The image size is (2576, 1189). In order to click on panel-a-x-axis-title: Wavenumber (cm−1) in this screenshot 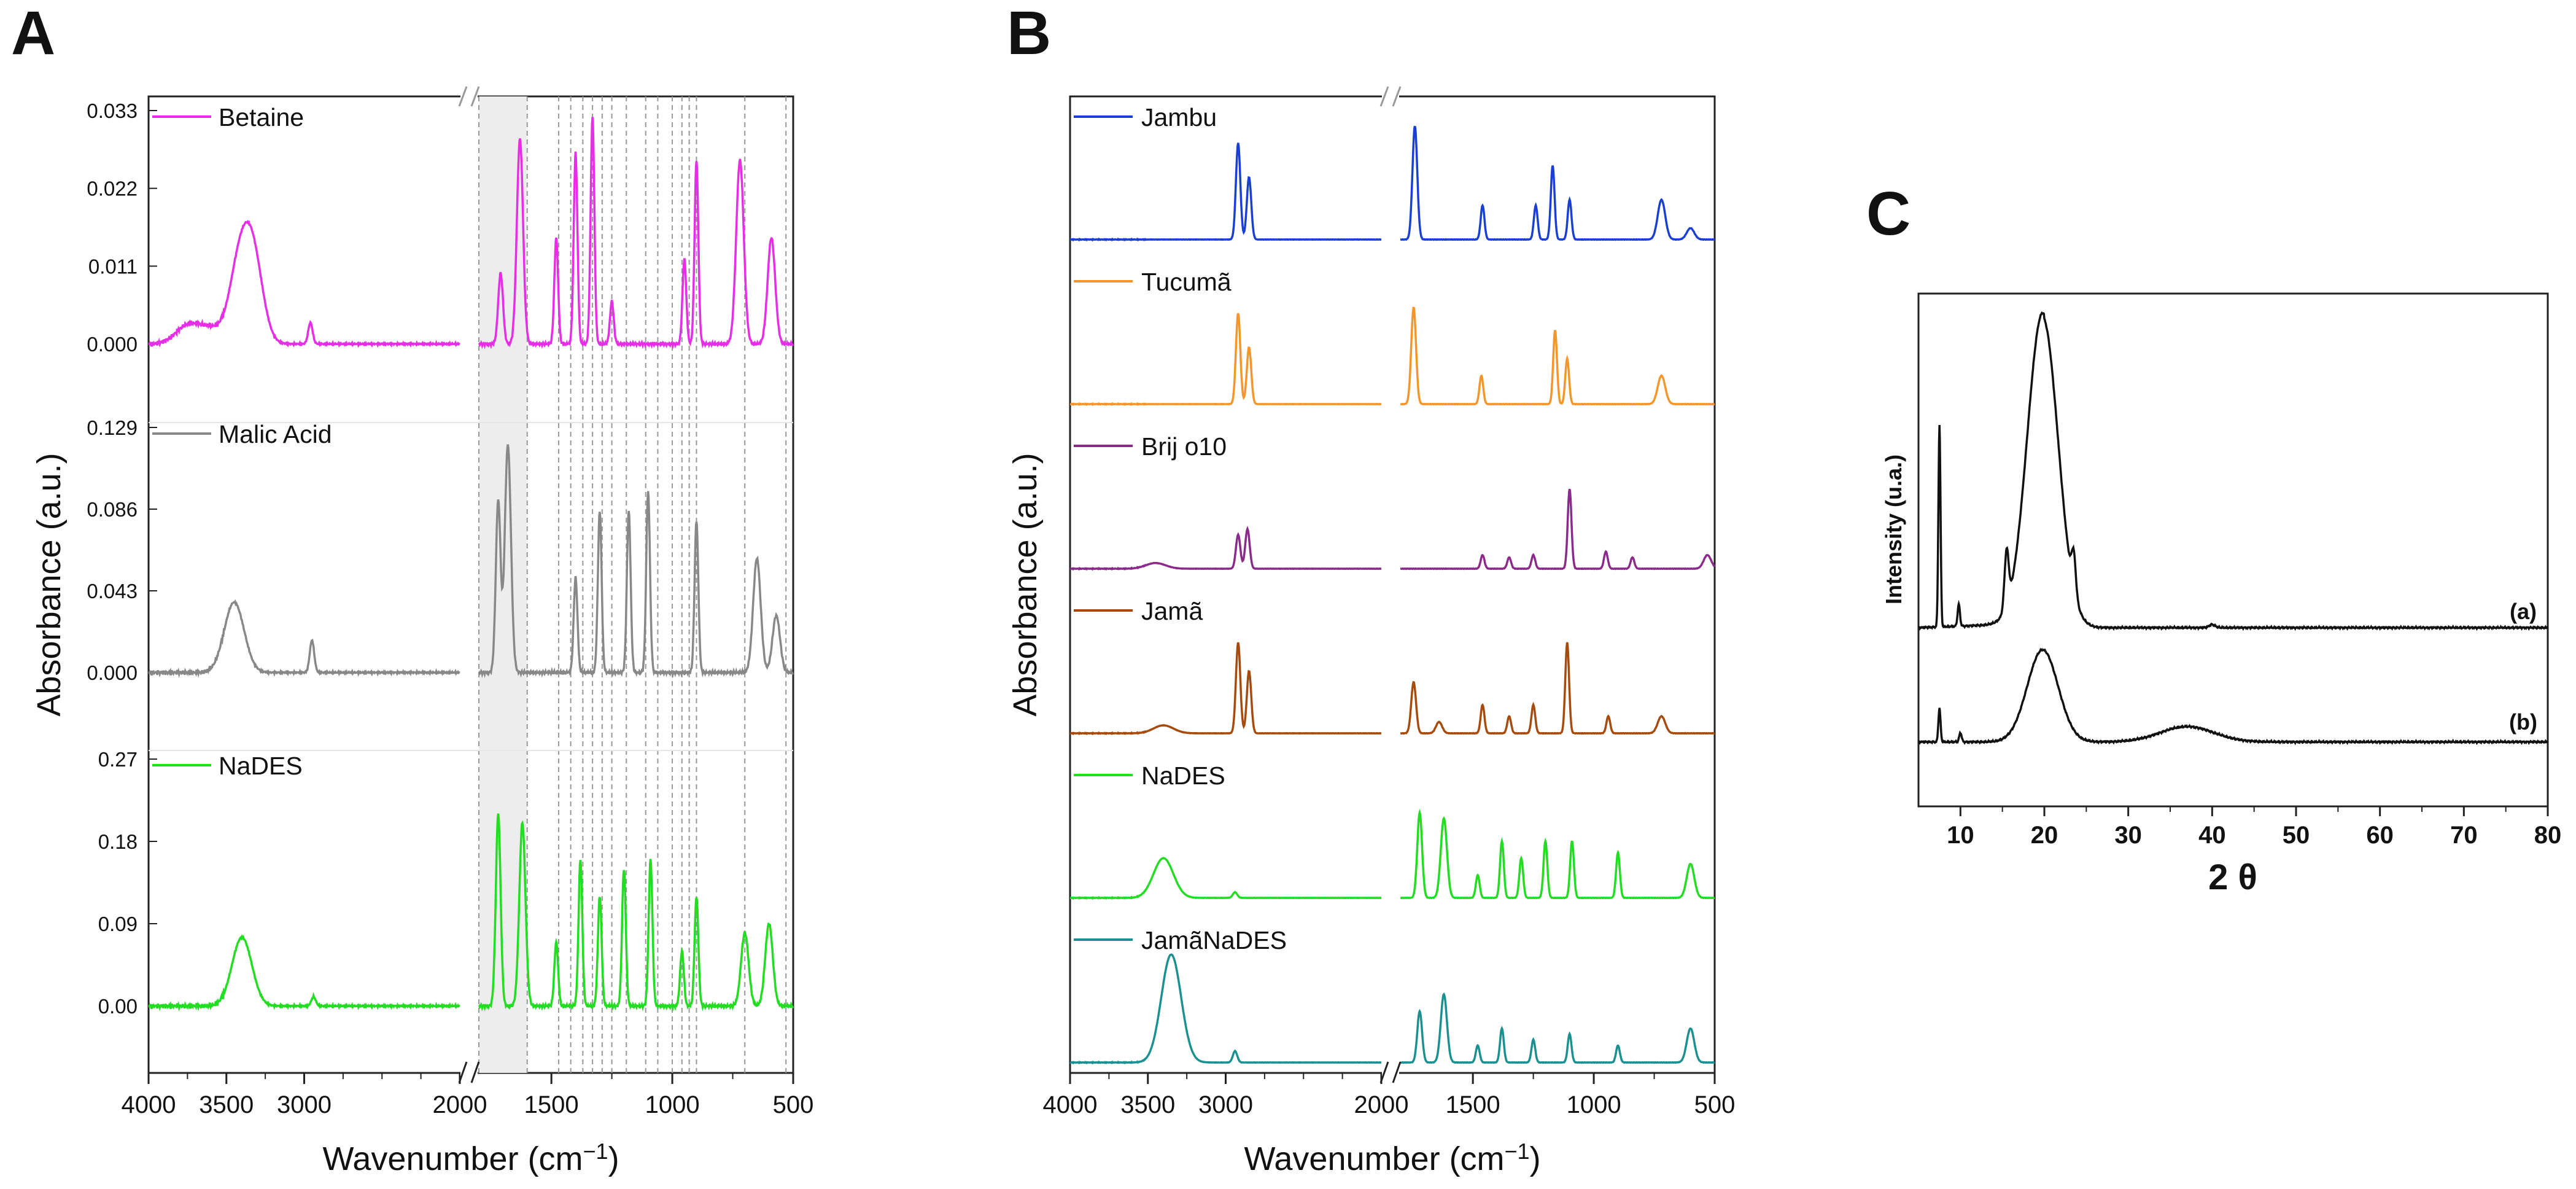, I will do `click(470, 1158)`.